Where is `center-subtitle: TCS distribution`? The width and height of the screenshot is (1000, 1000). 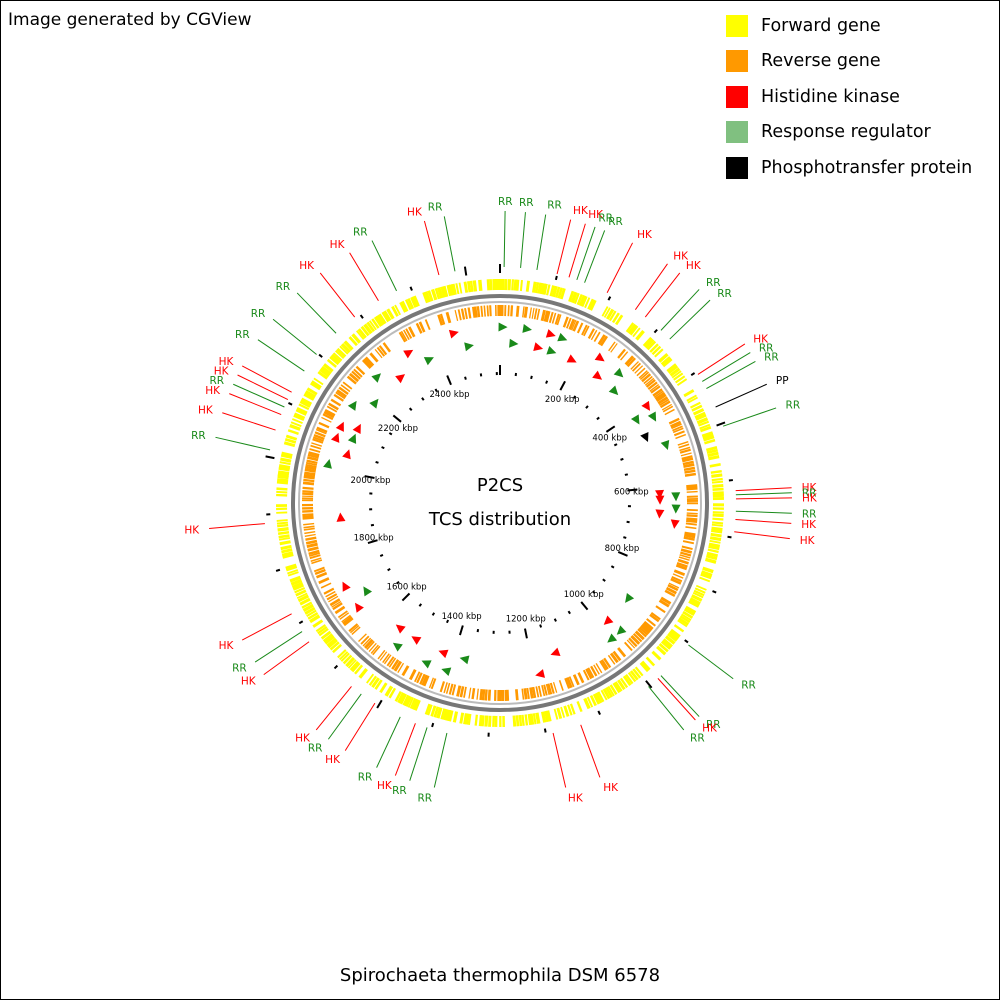
center-subtitle: TCS distribution is located at coordinates (499, 519).